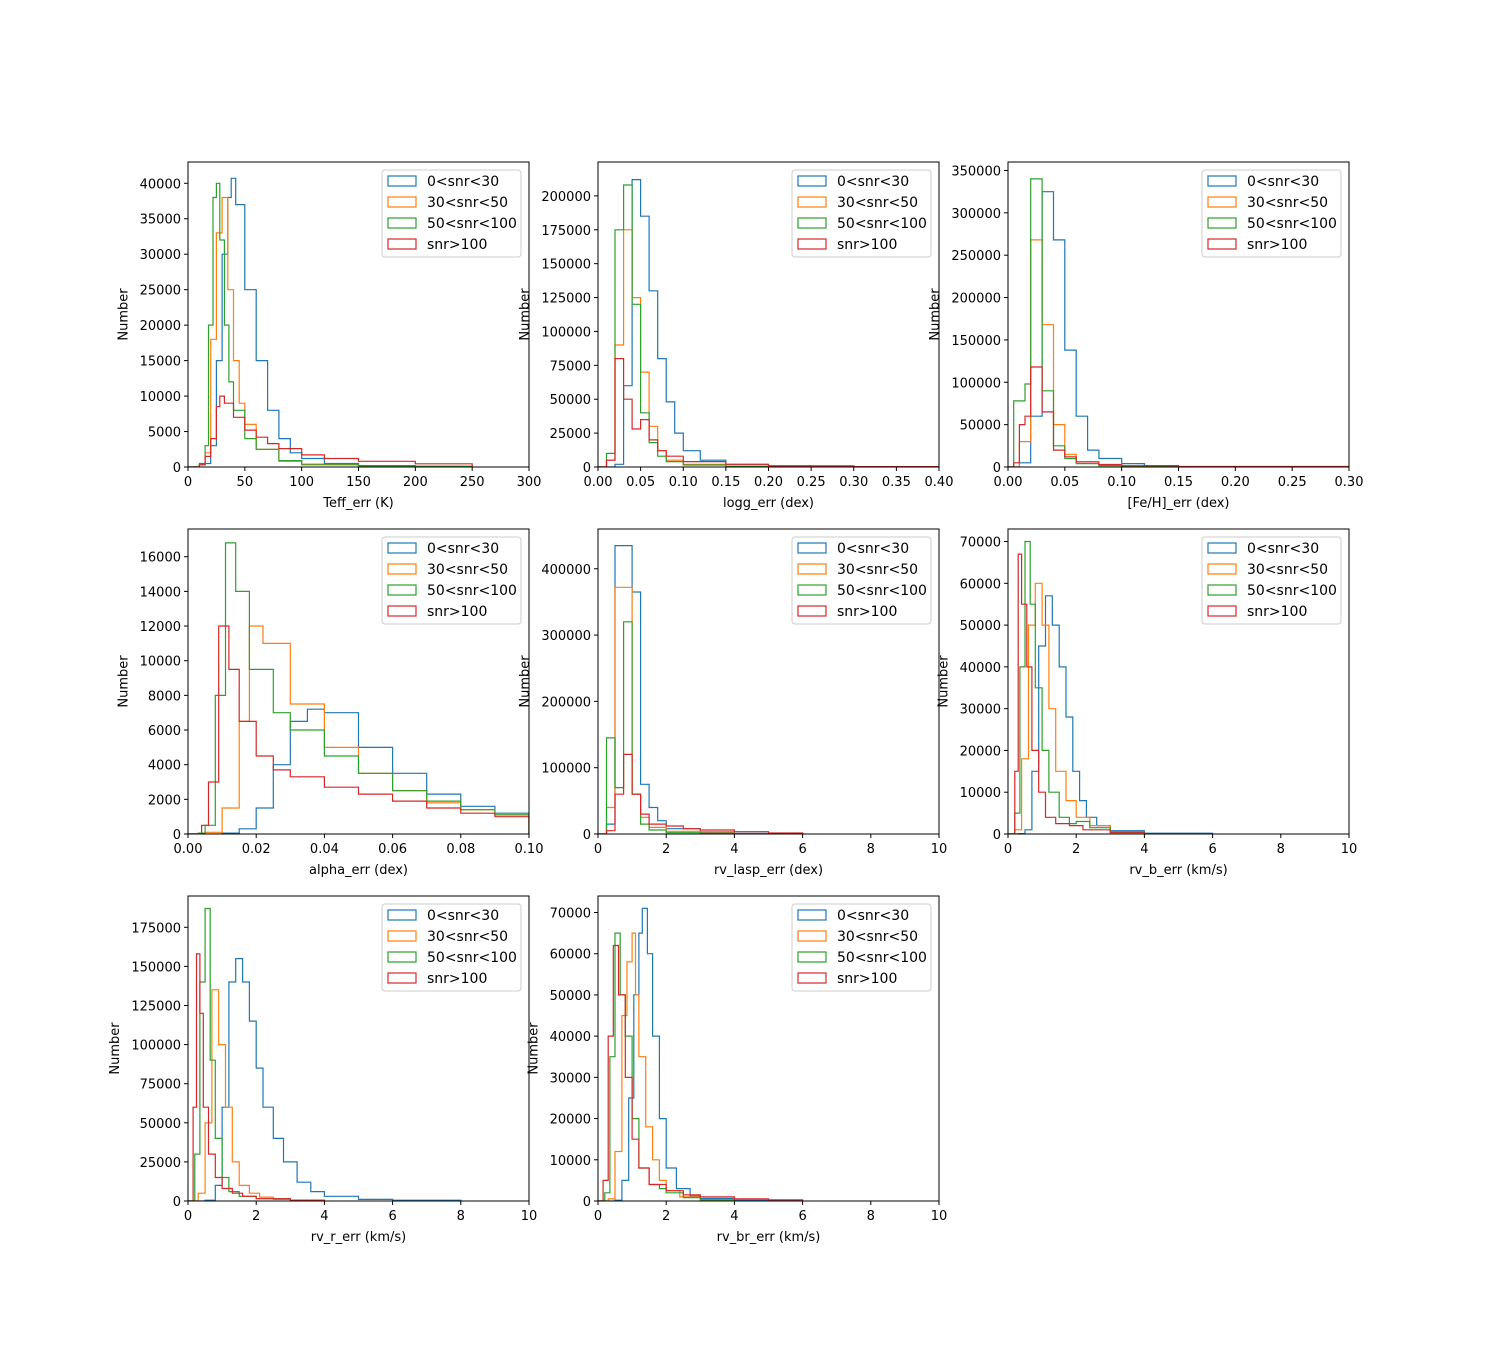 The width and height of the screenshot is (1500, 1350). I want to click on y-tick-label: 50000, so click(980, 426).